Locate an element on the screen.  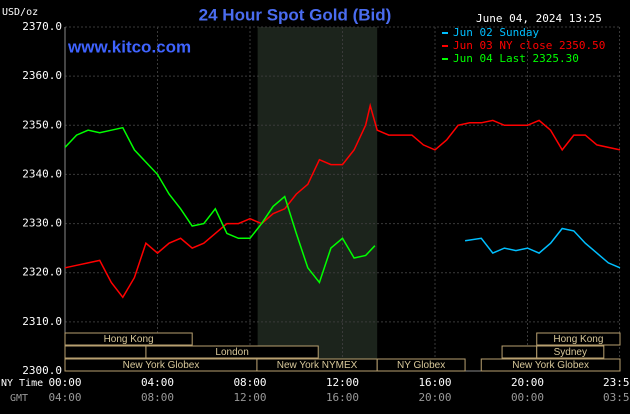
x-tick-label: 08:00 is located at coordinates (249, 382).